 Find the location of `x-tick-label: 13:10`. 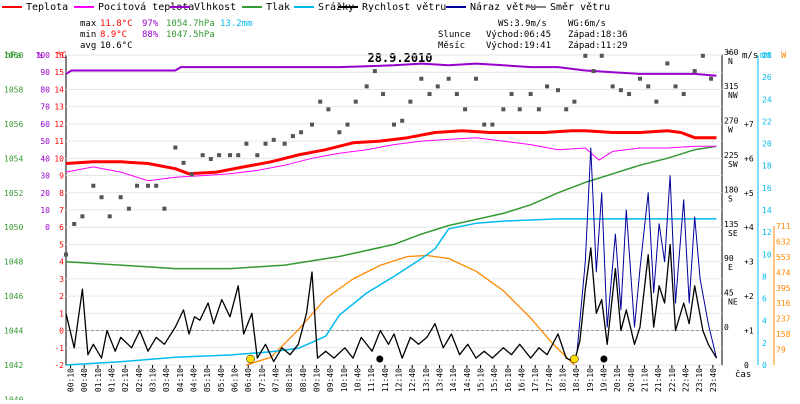

x-tick-label: 13:10 is located at coordinates (426, 380).